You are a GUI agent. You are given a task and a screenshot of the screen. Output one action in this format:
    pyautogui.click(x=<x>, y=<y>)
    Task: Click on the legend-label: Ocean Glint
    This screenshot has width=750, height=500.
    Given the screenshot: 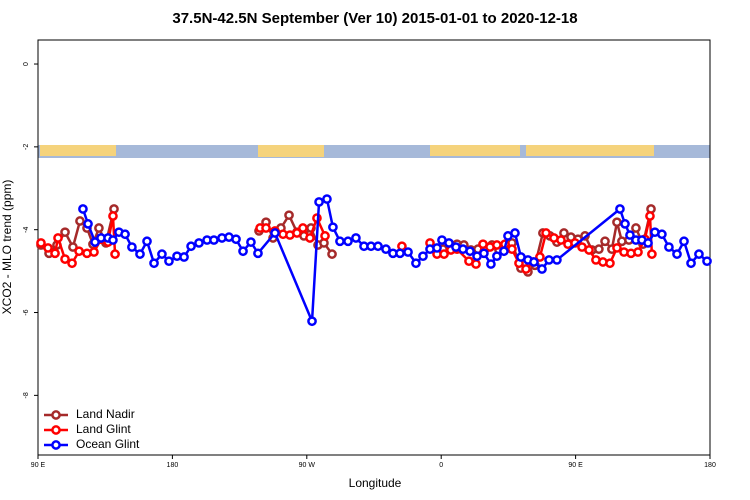 What is the action you would take?
    pyautogui.click(x=108, y=444)
    